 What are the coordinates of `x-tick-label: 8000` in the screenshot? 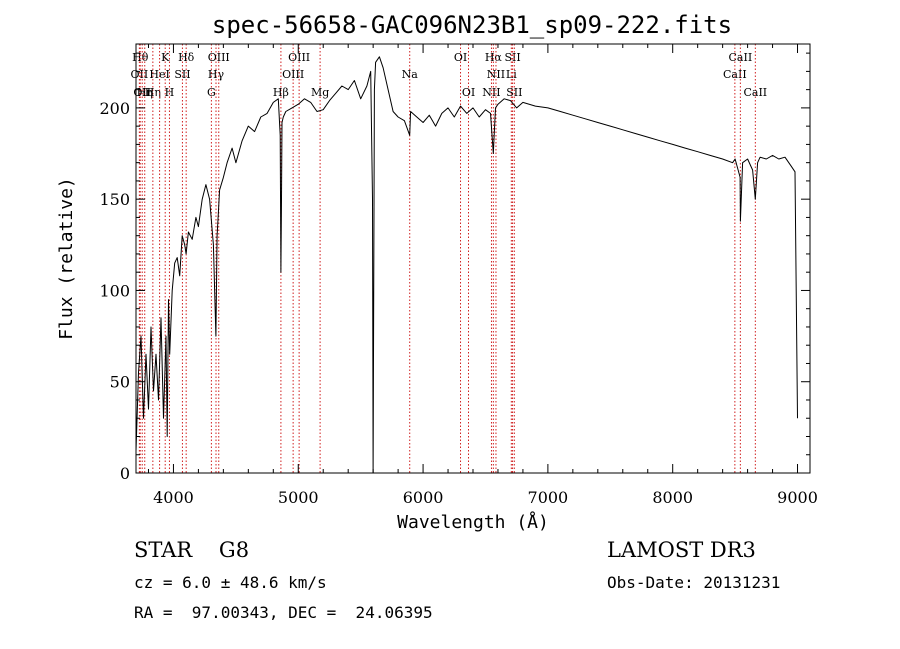 It's located at (672, 497).